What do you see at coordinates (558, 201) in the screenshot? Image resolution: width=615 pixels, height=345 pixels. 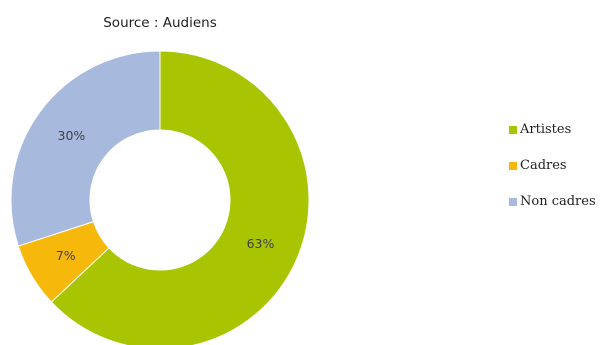 I see `legend-label-non-cadres: Non cadres` at bounding box center [558, 201].